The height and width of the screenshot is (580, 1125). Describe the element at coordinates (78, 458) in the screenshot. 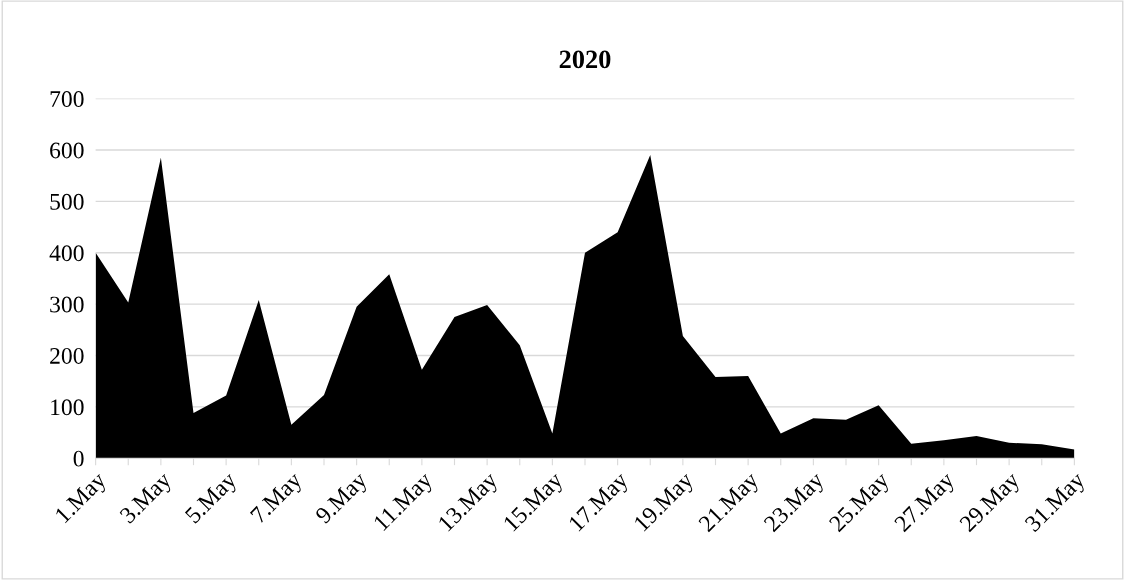

I see `y-tick-label: 0` at that location.